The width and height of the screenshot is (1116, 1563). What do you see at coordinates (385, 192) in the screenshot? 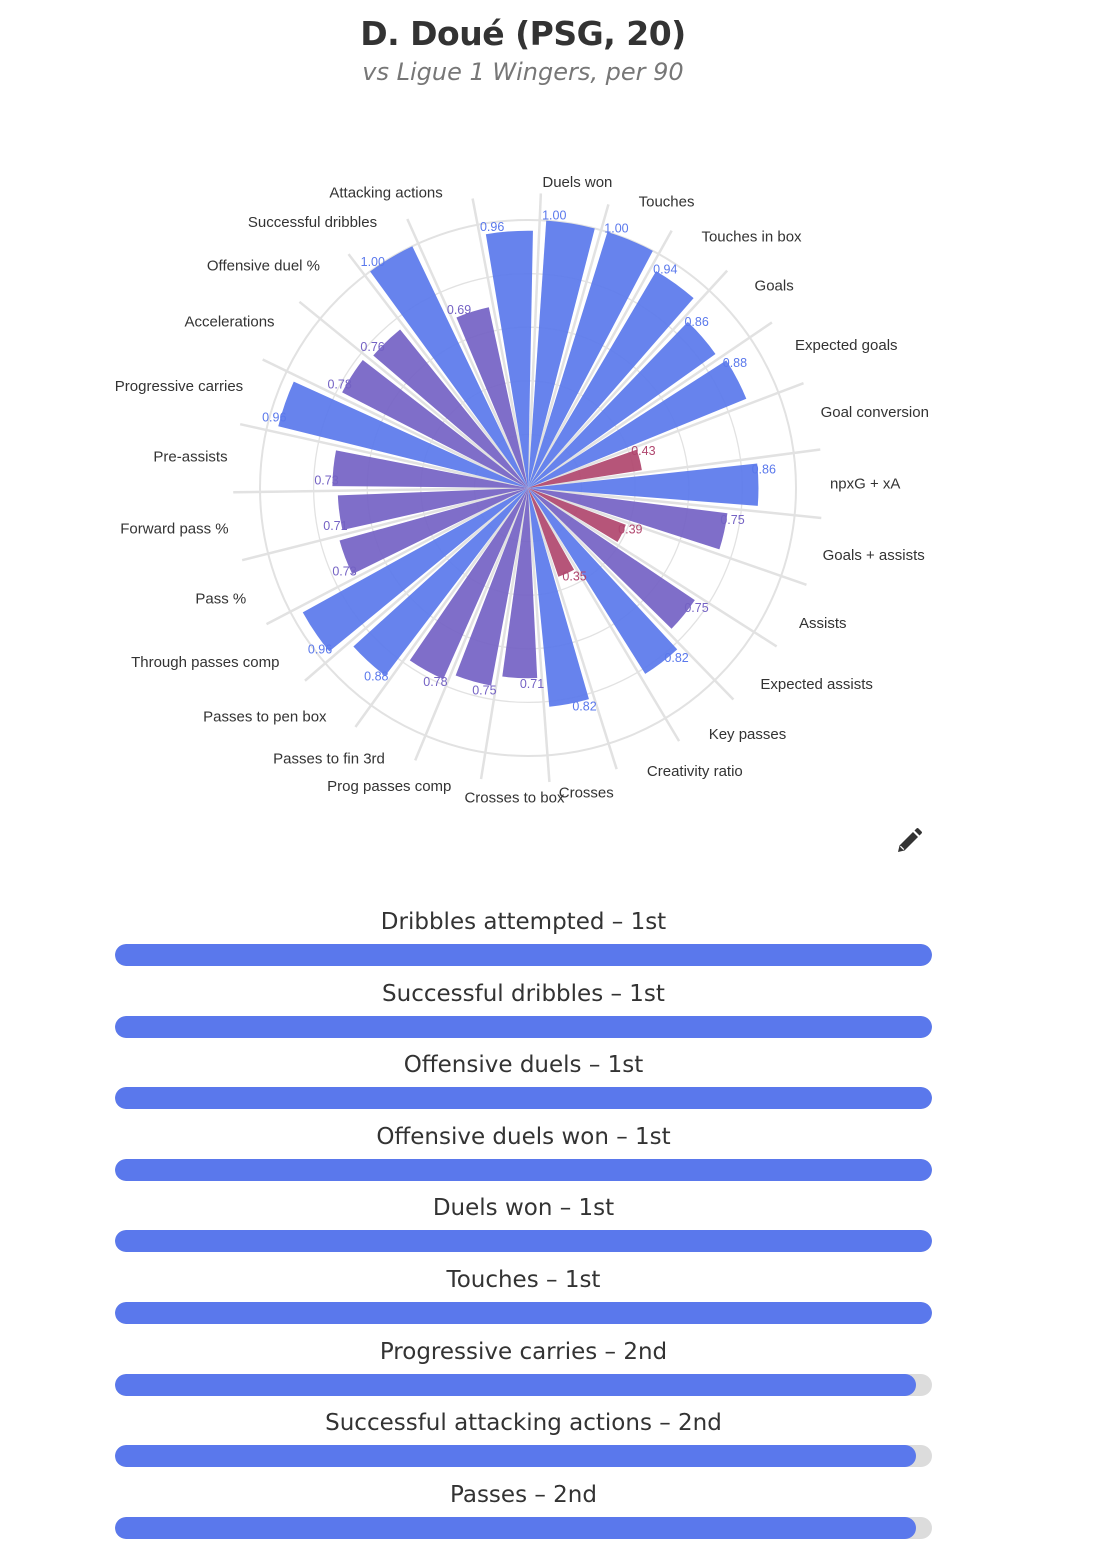
I see `axis-label: Attacking actions` at bounding box center [385, 192].